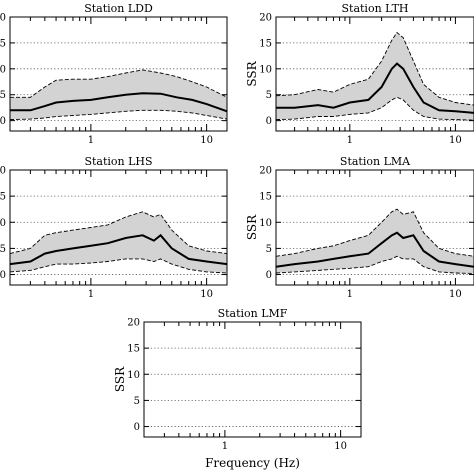 The image size is (474, 474). What do you see at coordinates (253, 313) in the screenshot?
I see `chart-title: Station LMF` at bounding box center [253, 313].